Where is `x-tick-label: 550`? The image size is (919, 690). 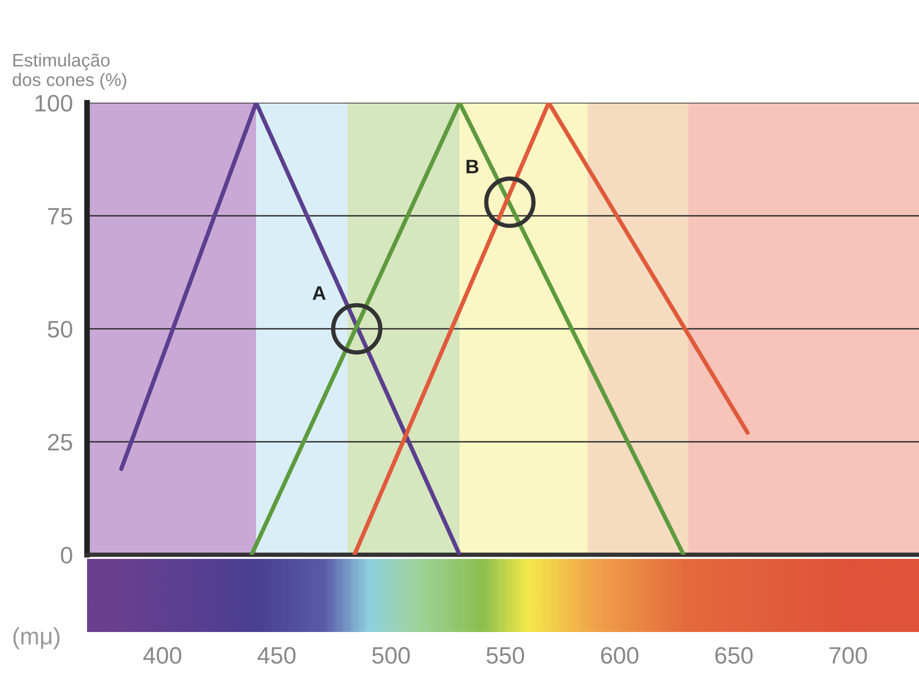 x-tick-label: 550 is located at coordinates (505, 655).